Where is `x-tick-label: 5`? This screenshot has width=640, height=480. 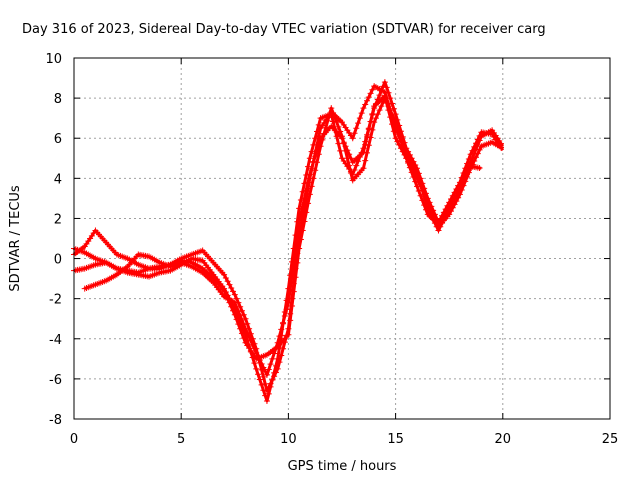 x-tick-label: 5 is located at coordinates (181, 439).